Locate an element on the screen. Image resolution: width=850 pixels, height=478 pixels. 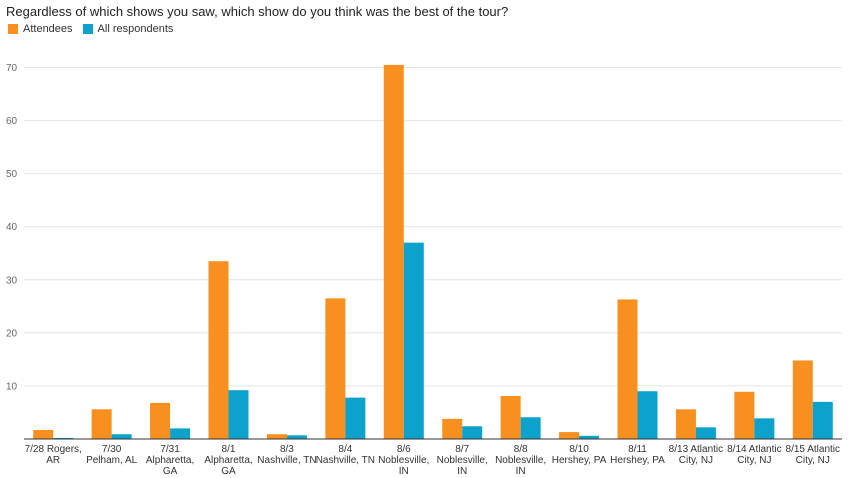
x-tick-label-2: 7/31 Alpharetta, GA is located at coordinates (170, 460).